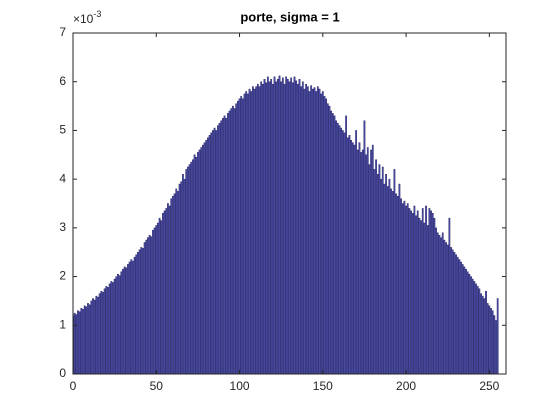  I want to click on y-tick-label: 2, so click(62, 276).